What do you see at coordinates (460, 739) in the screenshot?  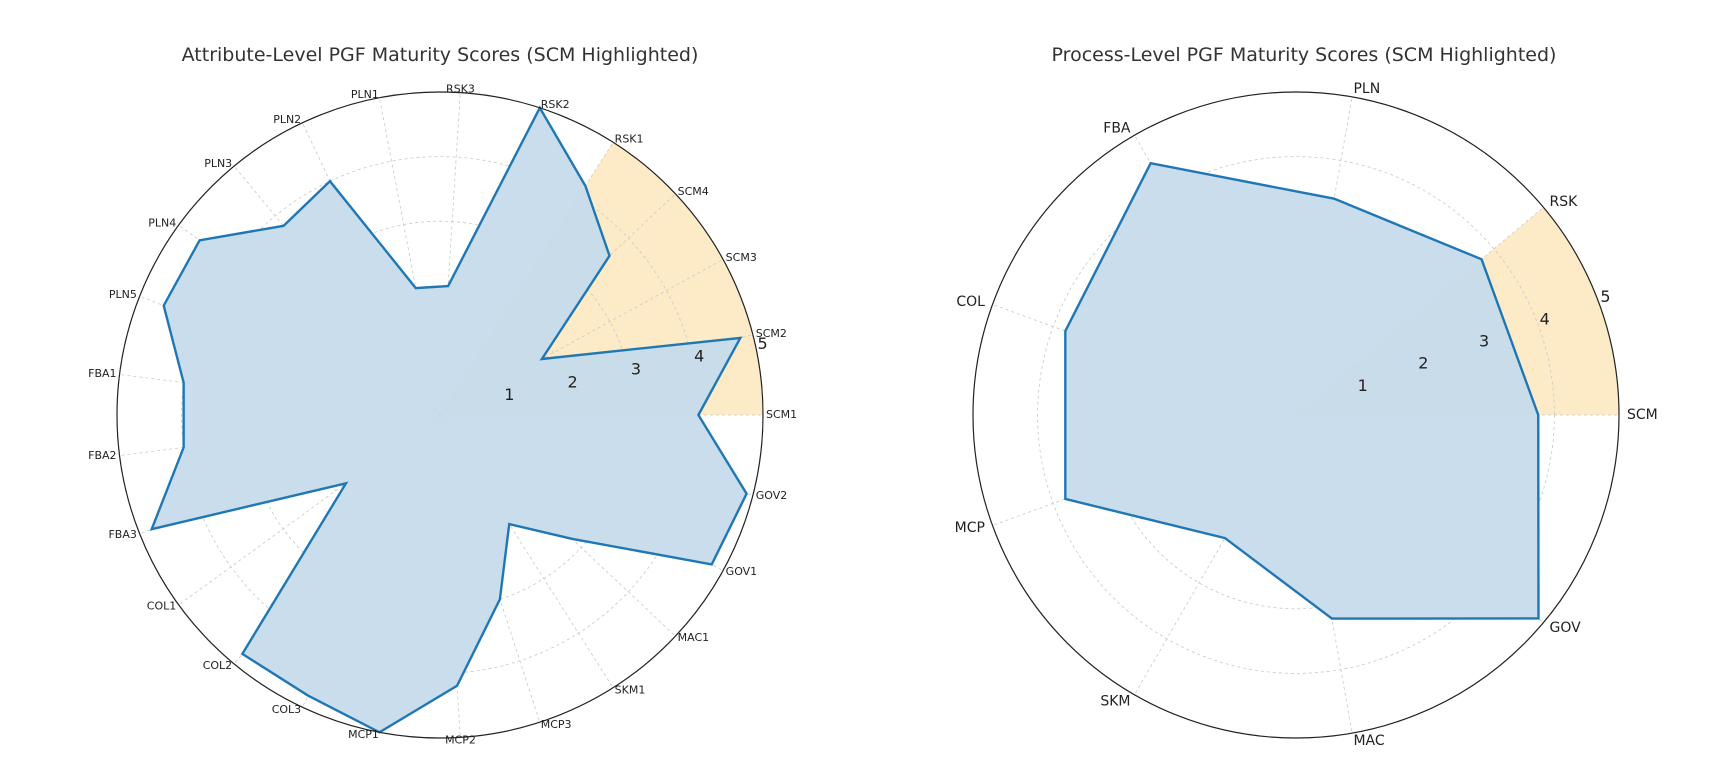 I see `category-label-mcp2: MCP2` at bounding box center [460, 739].